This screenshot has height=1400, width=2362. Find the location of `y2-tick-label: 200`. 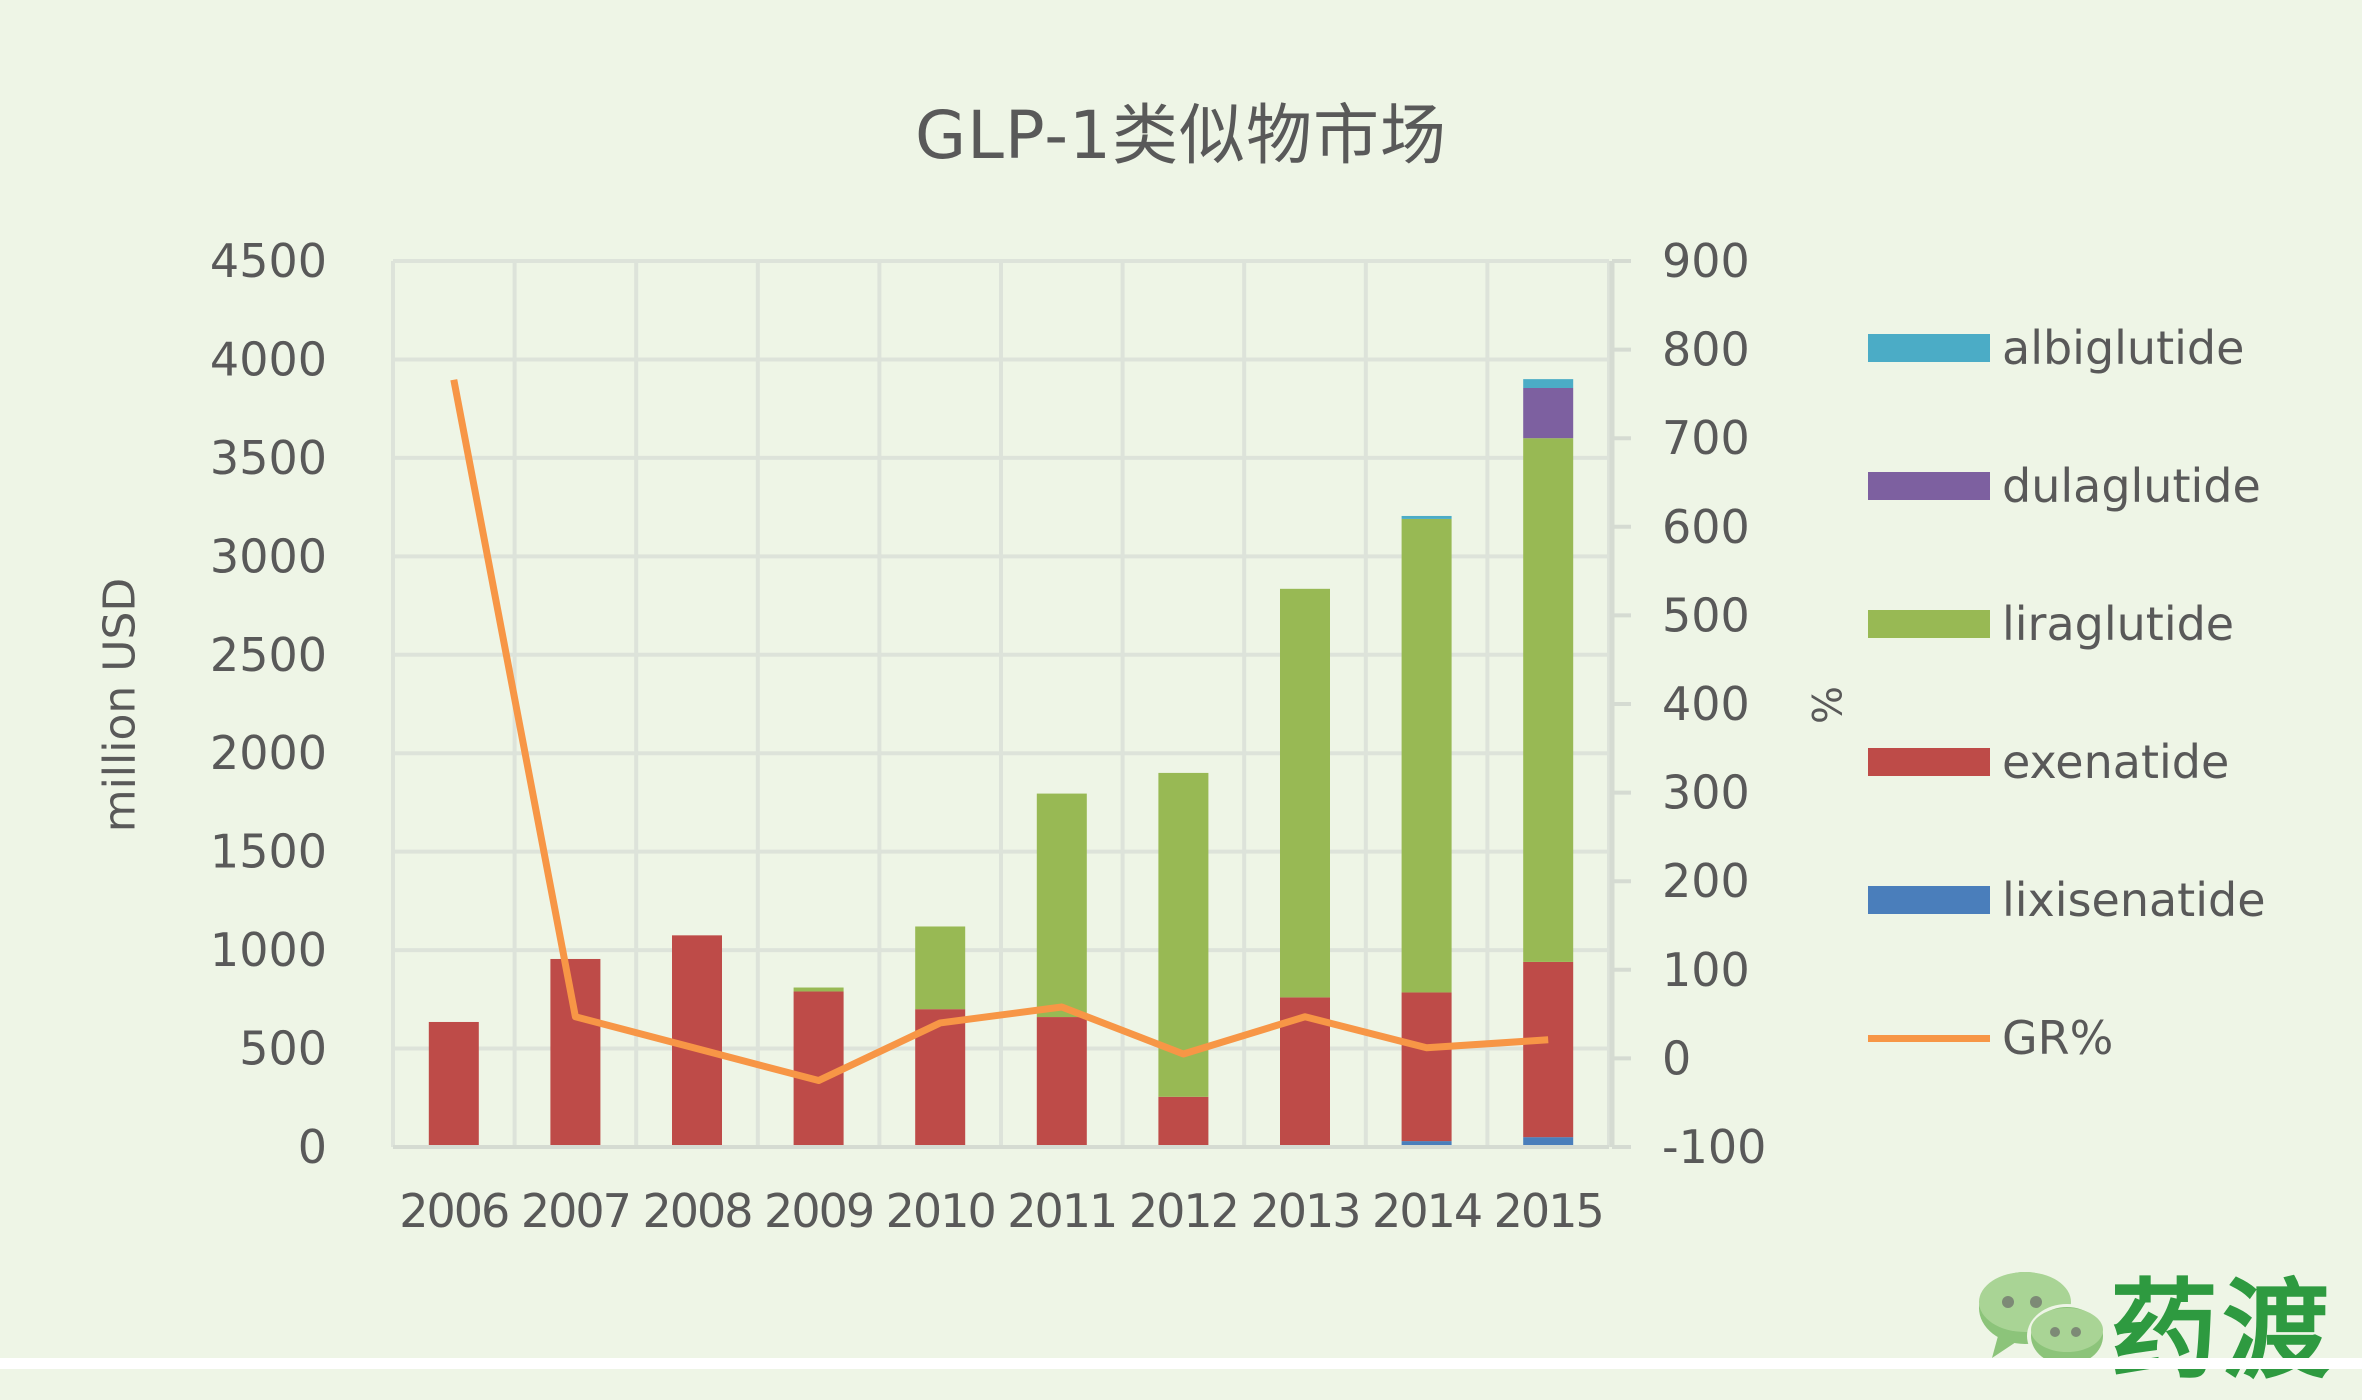

y2-tick-label: 200 is located at coordinates (1706, 881).